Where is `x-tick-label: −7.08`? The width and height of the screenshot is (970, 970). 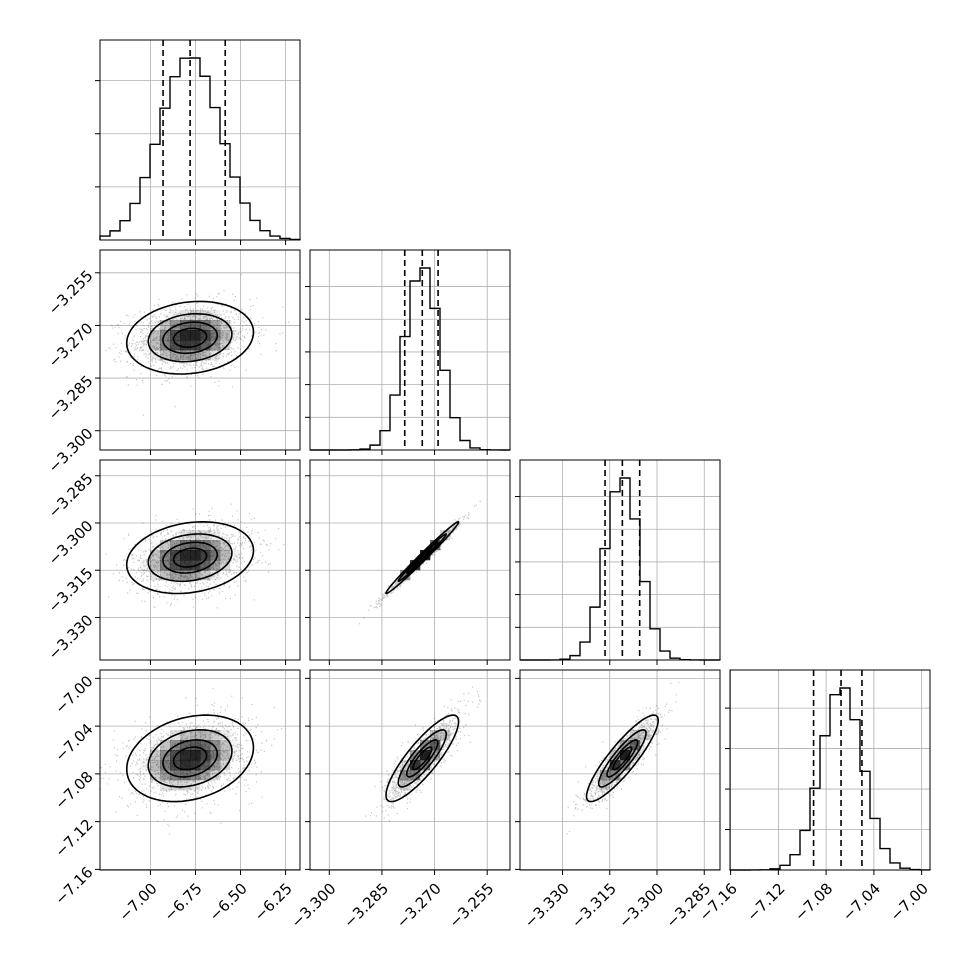 x-tick-label: −7.08 is located at coordinates (813, 902).